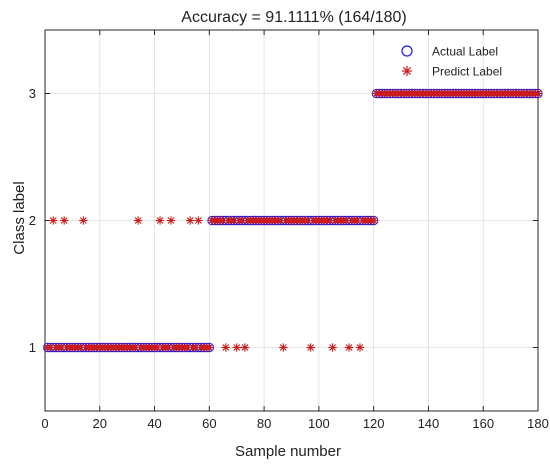  Describe the element at coordinates (19, 217) in the screenshot. I see `y-axis-label: Class label` at that location.